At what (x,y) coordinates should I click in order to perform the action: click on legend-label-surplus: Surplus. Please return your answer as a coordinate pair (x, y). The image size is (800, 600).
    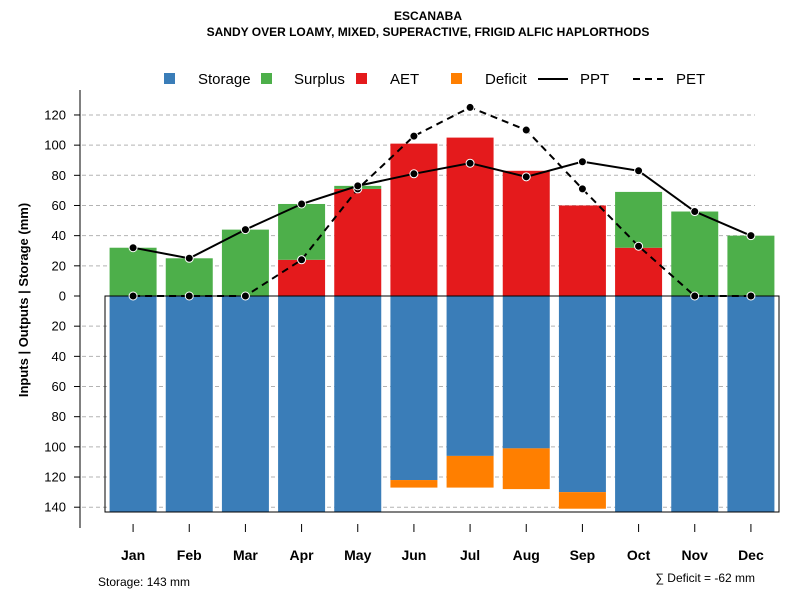
    Looking at the image, I should click on (319, 79).